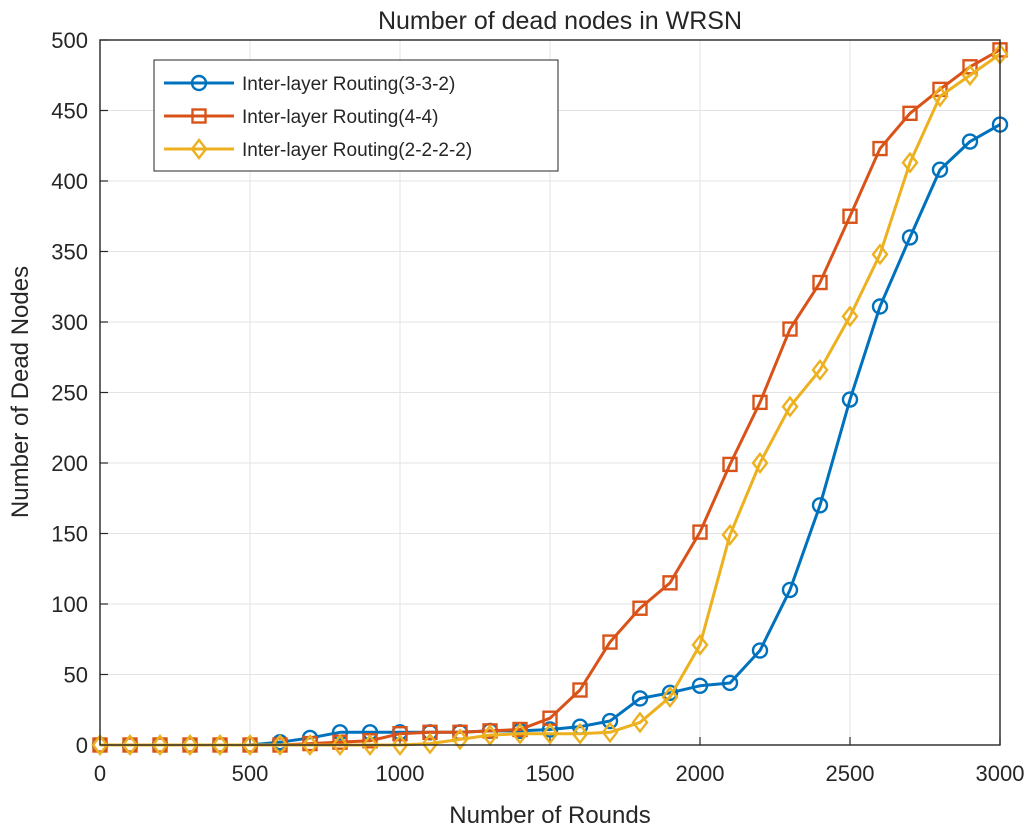  I want to click on y-tick-label: 300, so click(69, 322).